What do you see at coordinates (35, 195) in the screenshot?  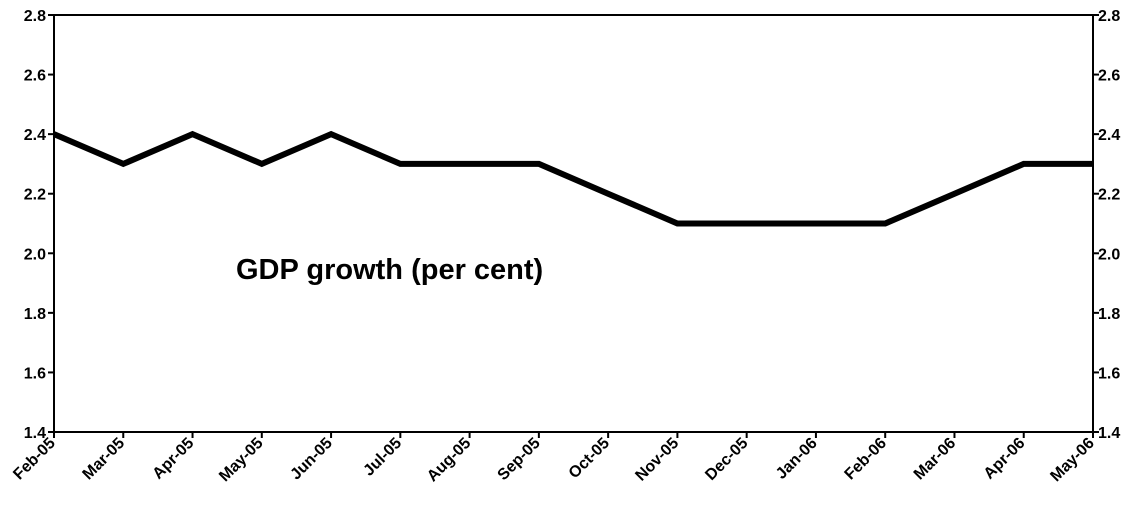 I see `left-y-tick-label: 2.2` at bounding box center [35, 195].